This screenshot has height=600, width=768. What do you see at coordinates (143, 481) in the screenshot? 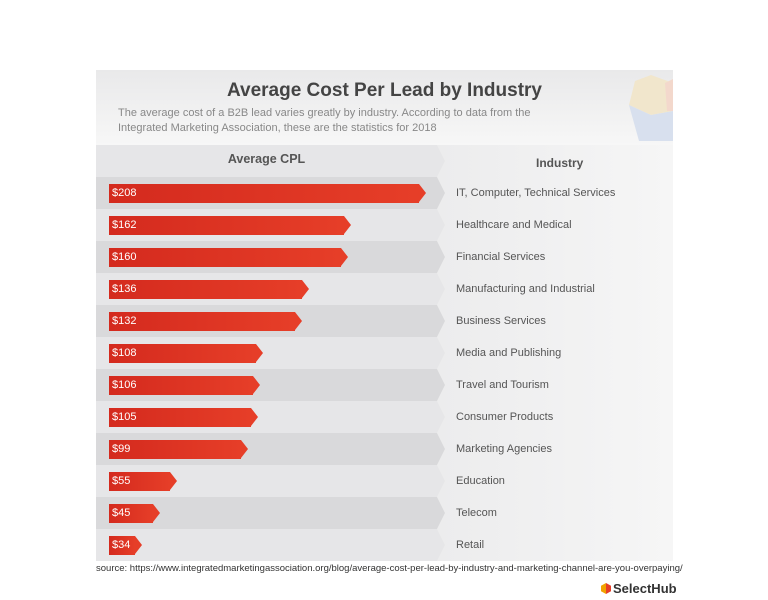
I see `bar: $55` at bounding box center [143, 481].